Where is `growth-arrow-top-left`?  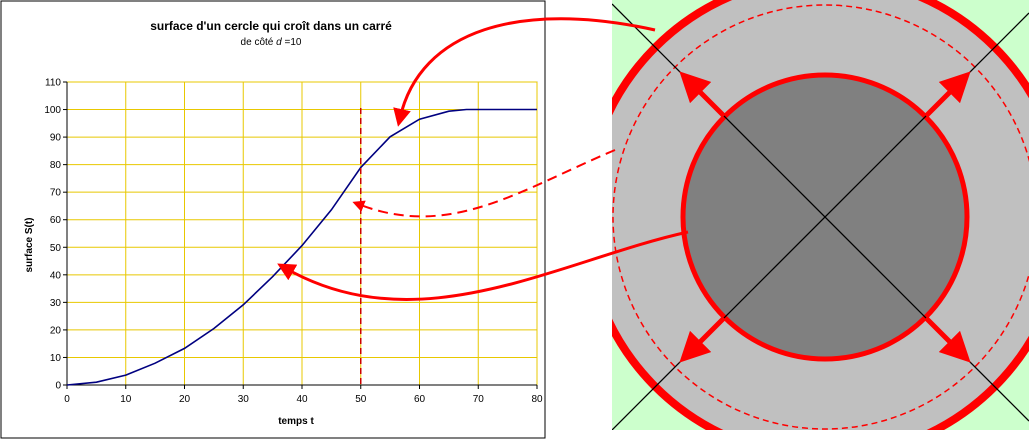 growth-arrow-top-left is located at coordinates (702, 94).